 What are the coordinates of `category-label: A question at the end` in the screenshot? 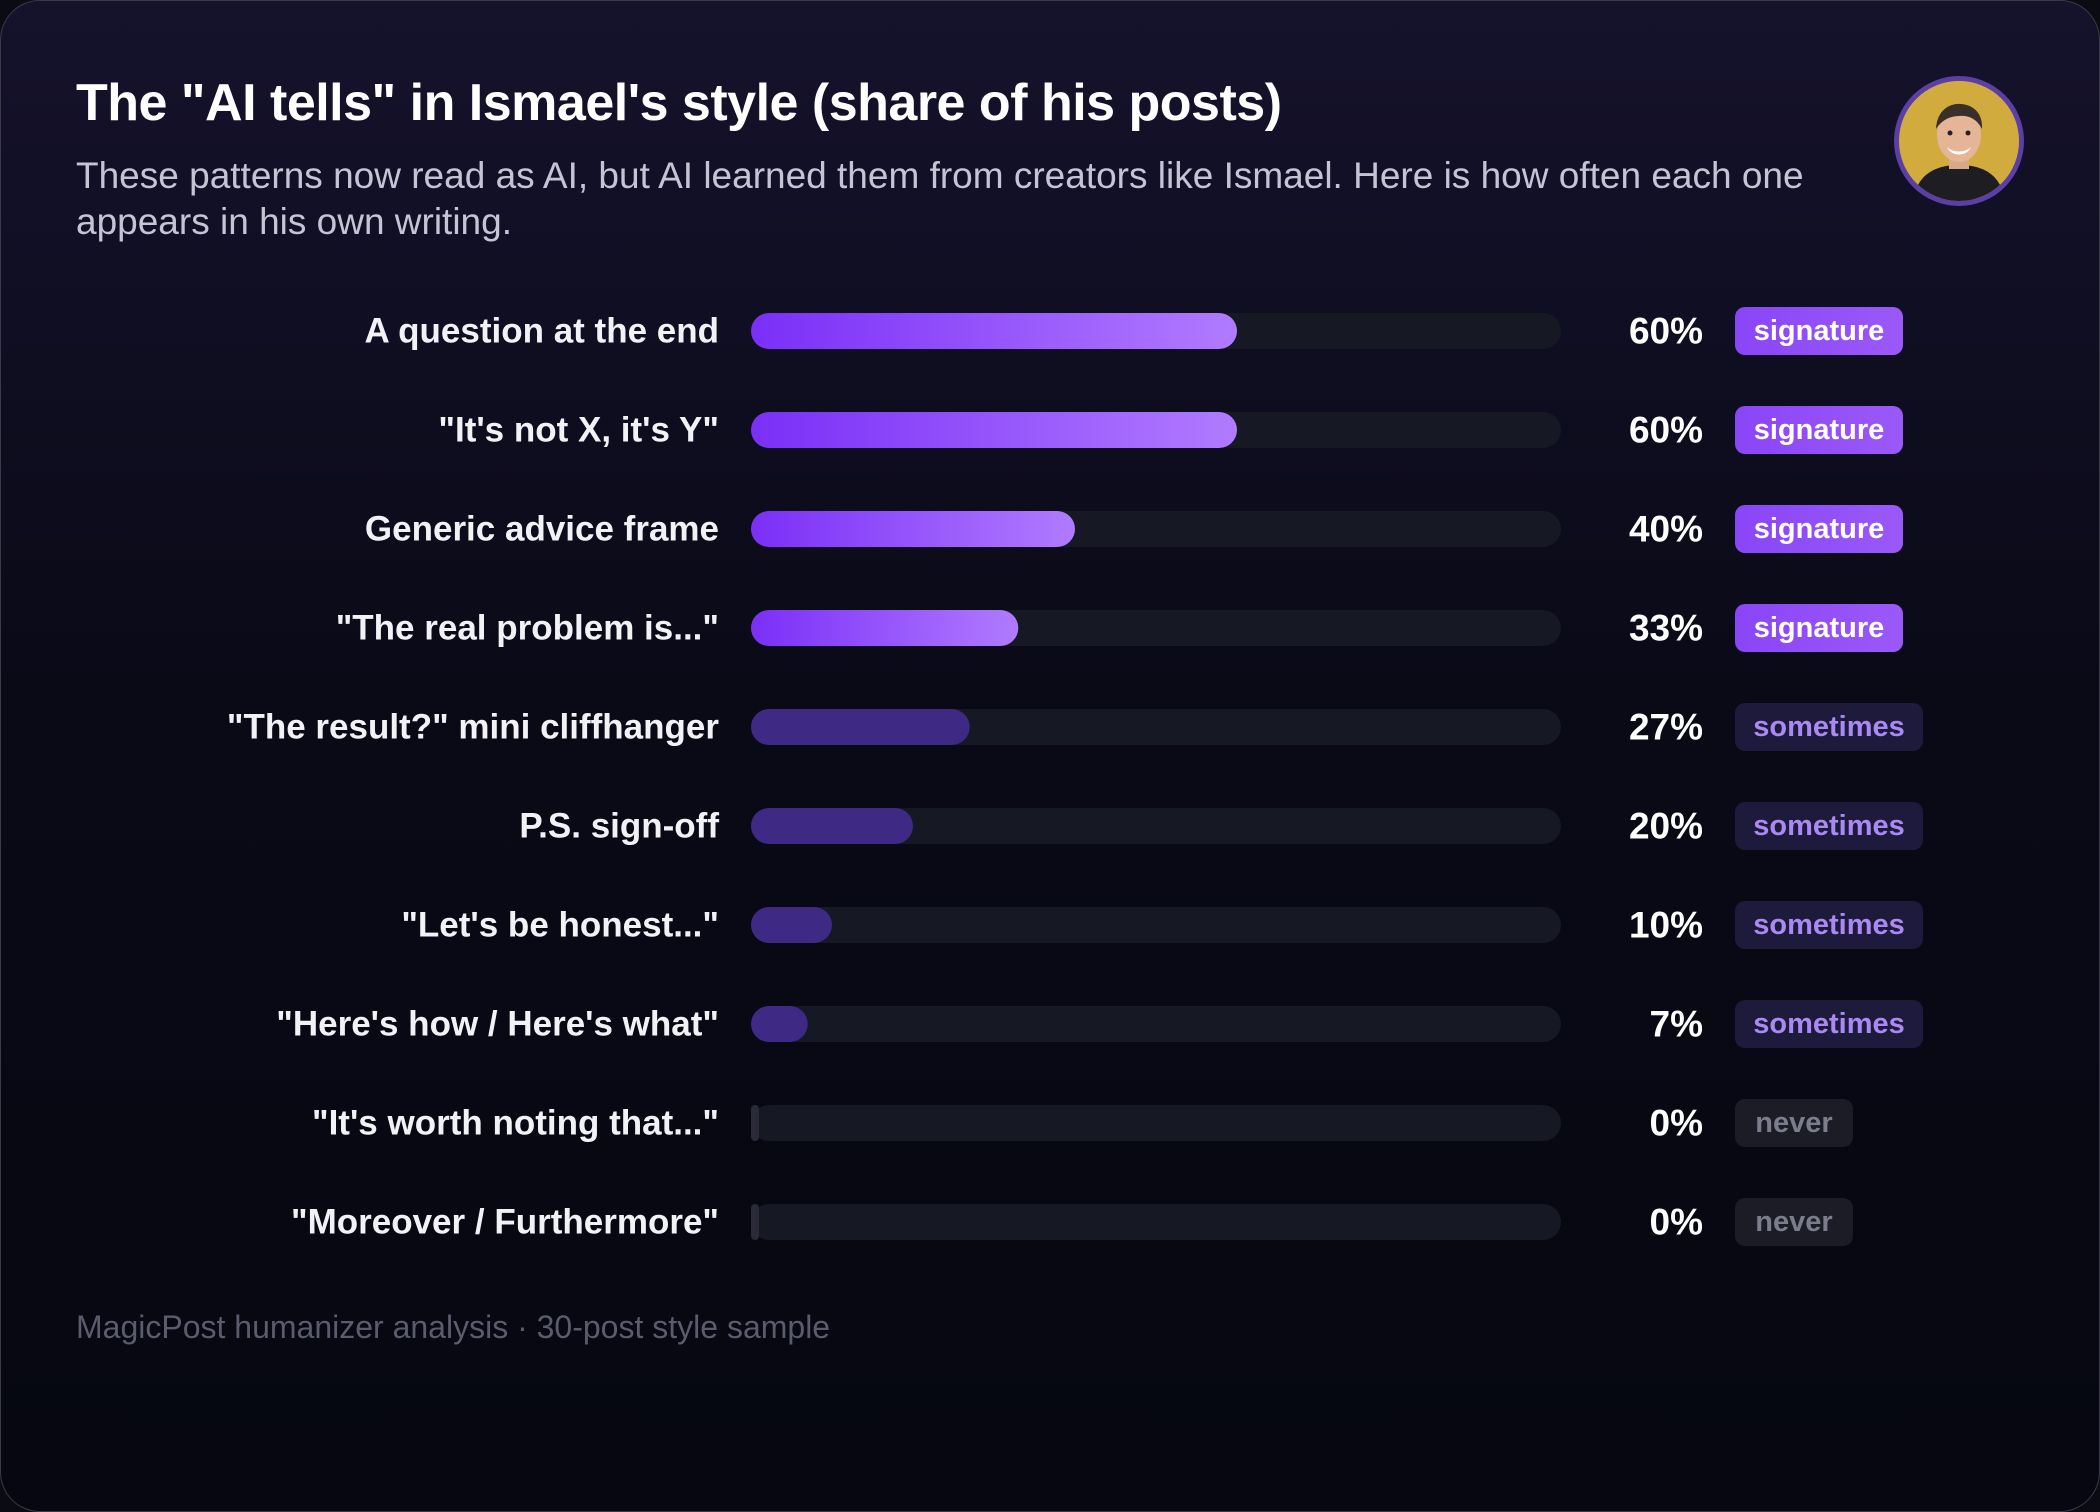 It's located at (541, 331).